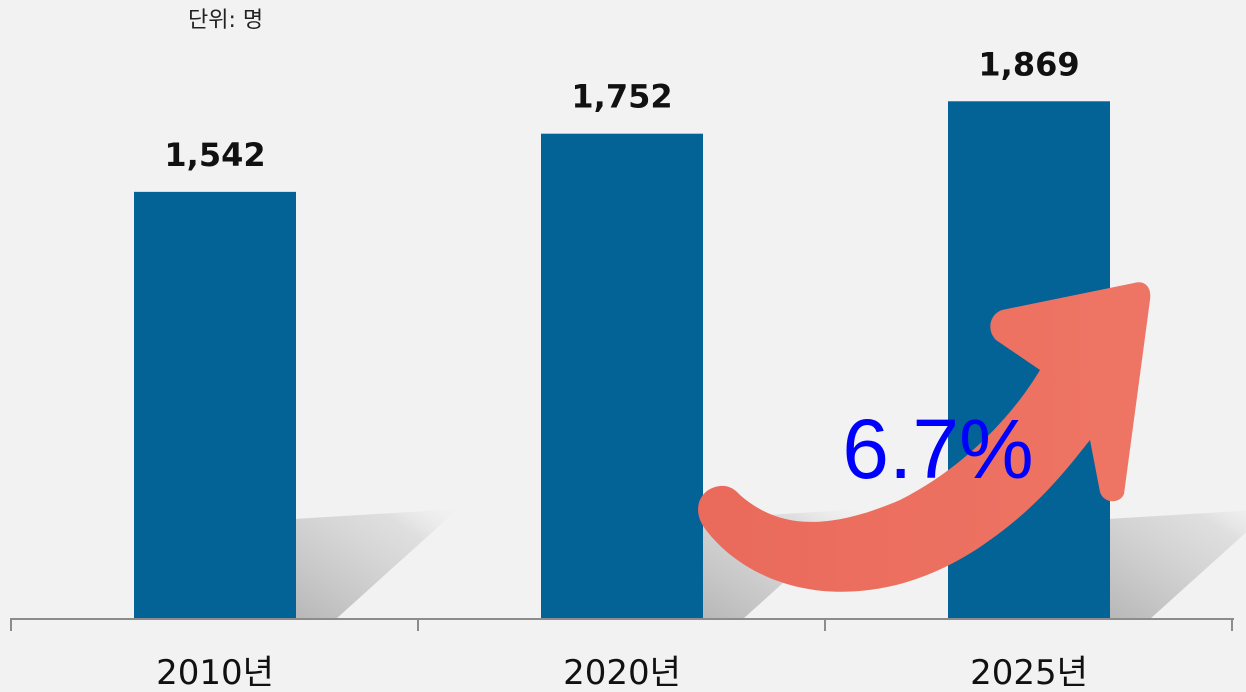 This screenshot has width=1246, height=692. What do you see at coordinates (226, 20) in the screenshot?
I see `unit-label: 단위: 명` at bounding box center [226, 20].